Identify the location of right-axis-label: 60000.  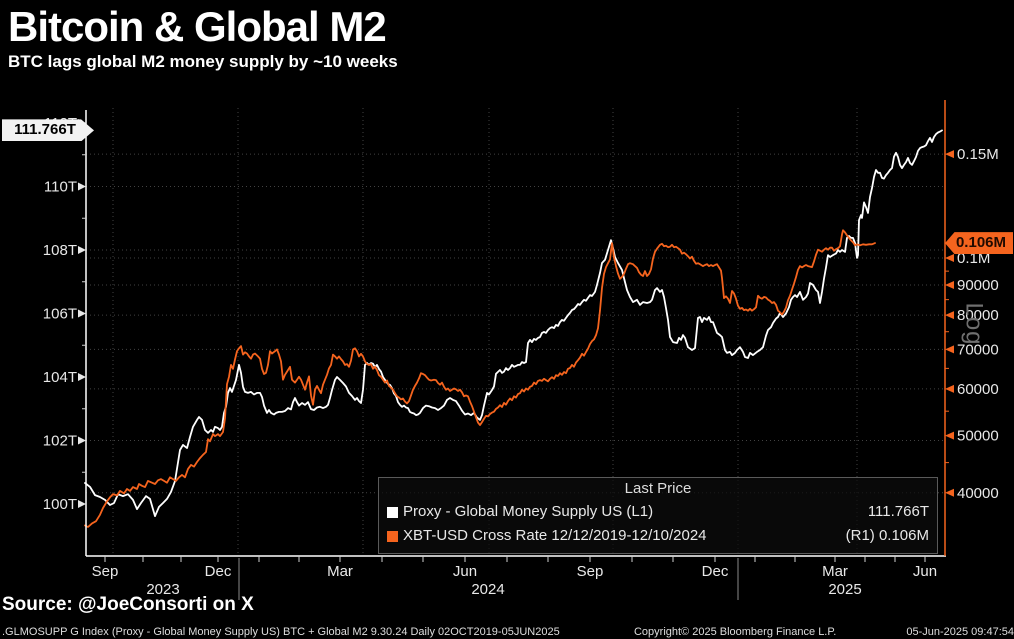
(978, 389).